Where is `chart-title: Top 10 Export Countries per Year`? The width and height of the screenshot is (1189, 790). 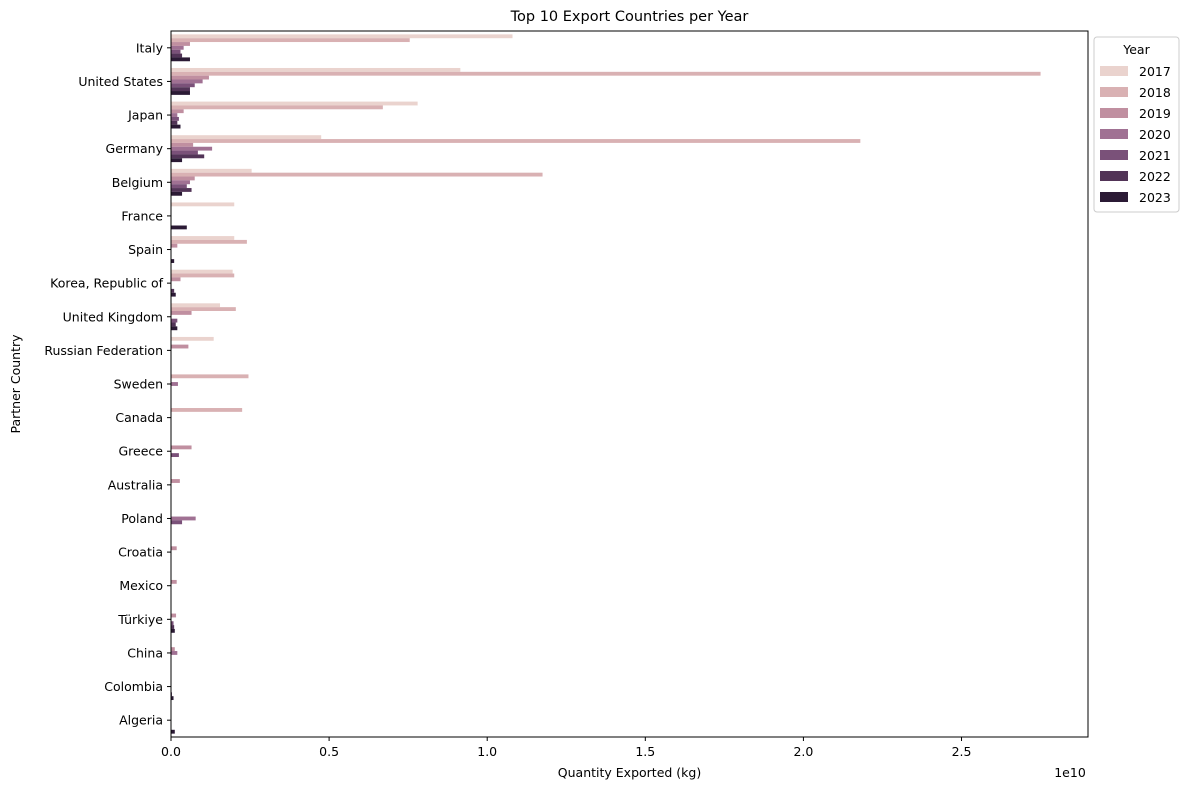 chart-title: Top 10 Export Countries per Year is located at coordinates (629, 17).